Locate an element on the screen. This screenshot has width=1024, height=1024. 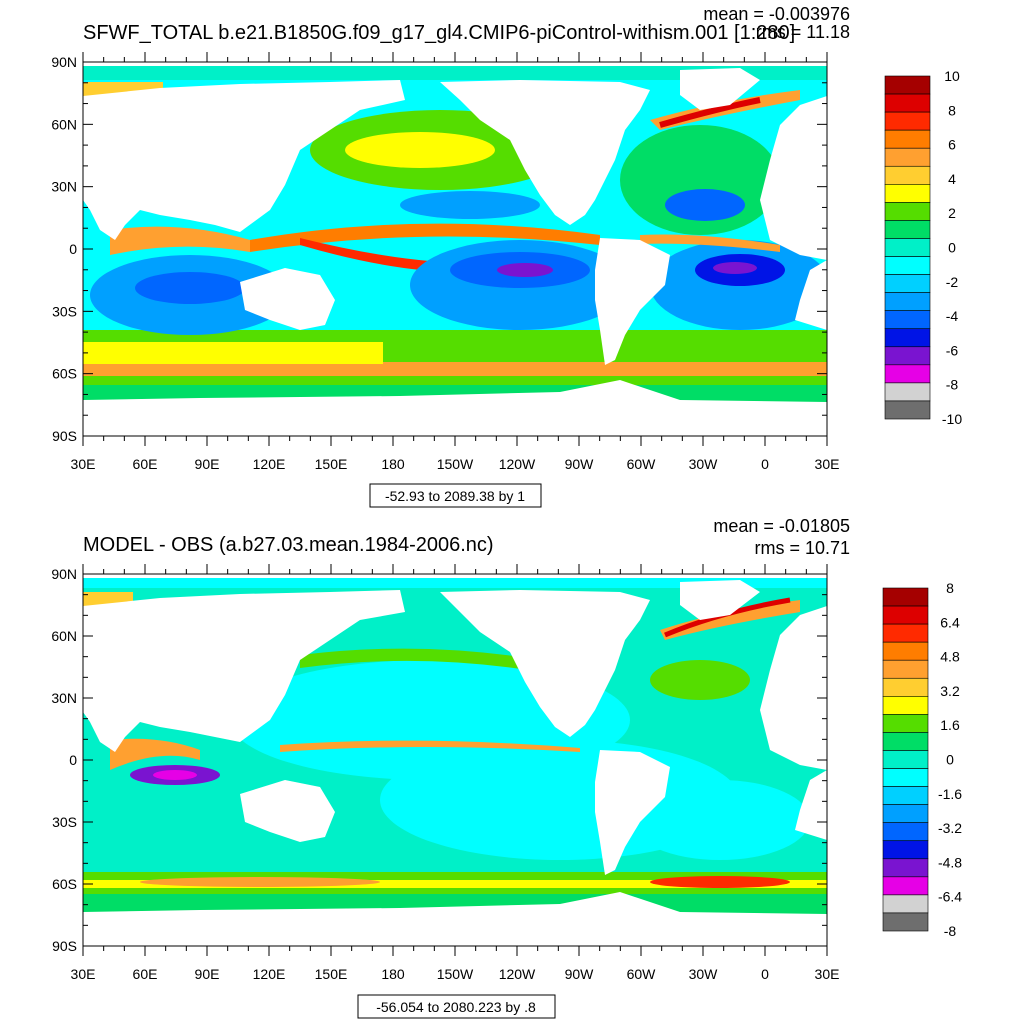
lon-tick-label: 120E is located at coordinates (269, 974).